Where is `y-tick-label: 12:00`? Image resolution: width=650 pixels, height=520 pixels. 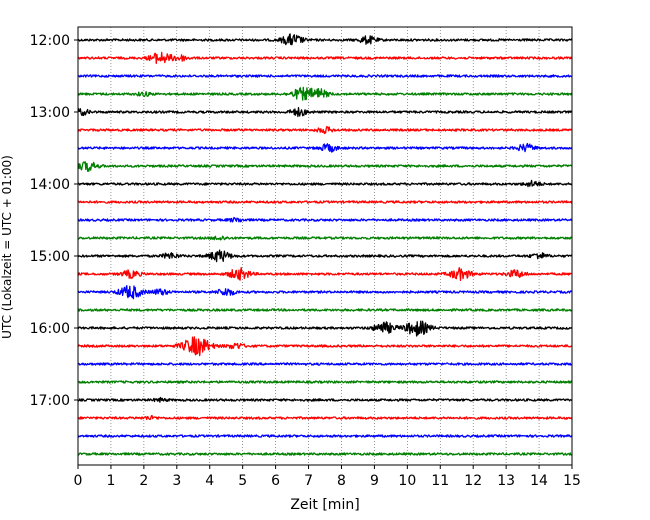 y-tick-label: 12:00 is located at coordinates (50, 41).